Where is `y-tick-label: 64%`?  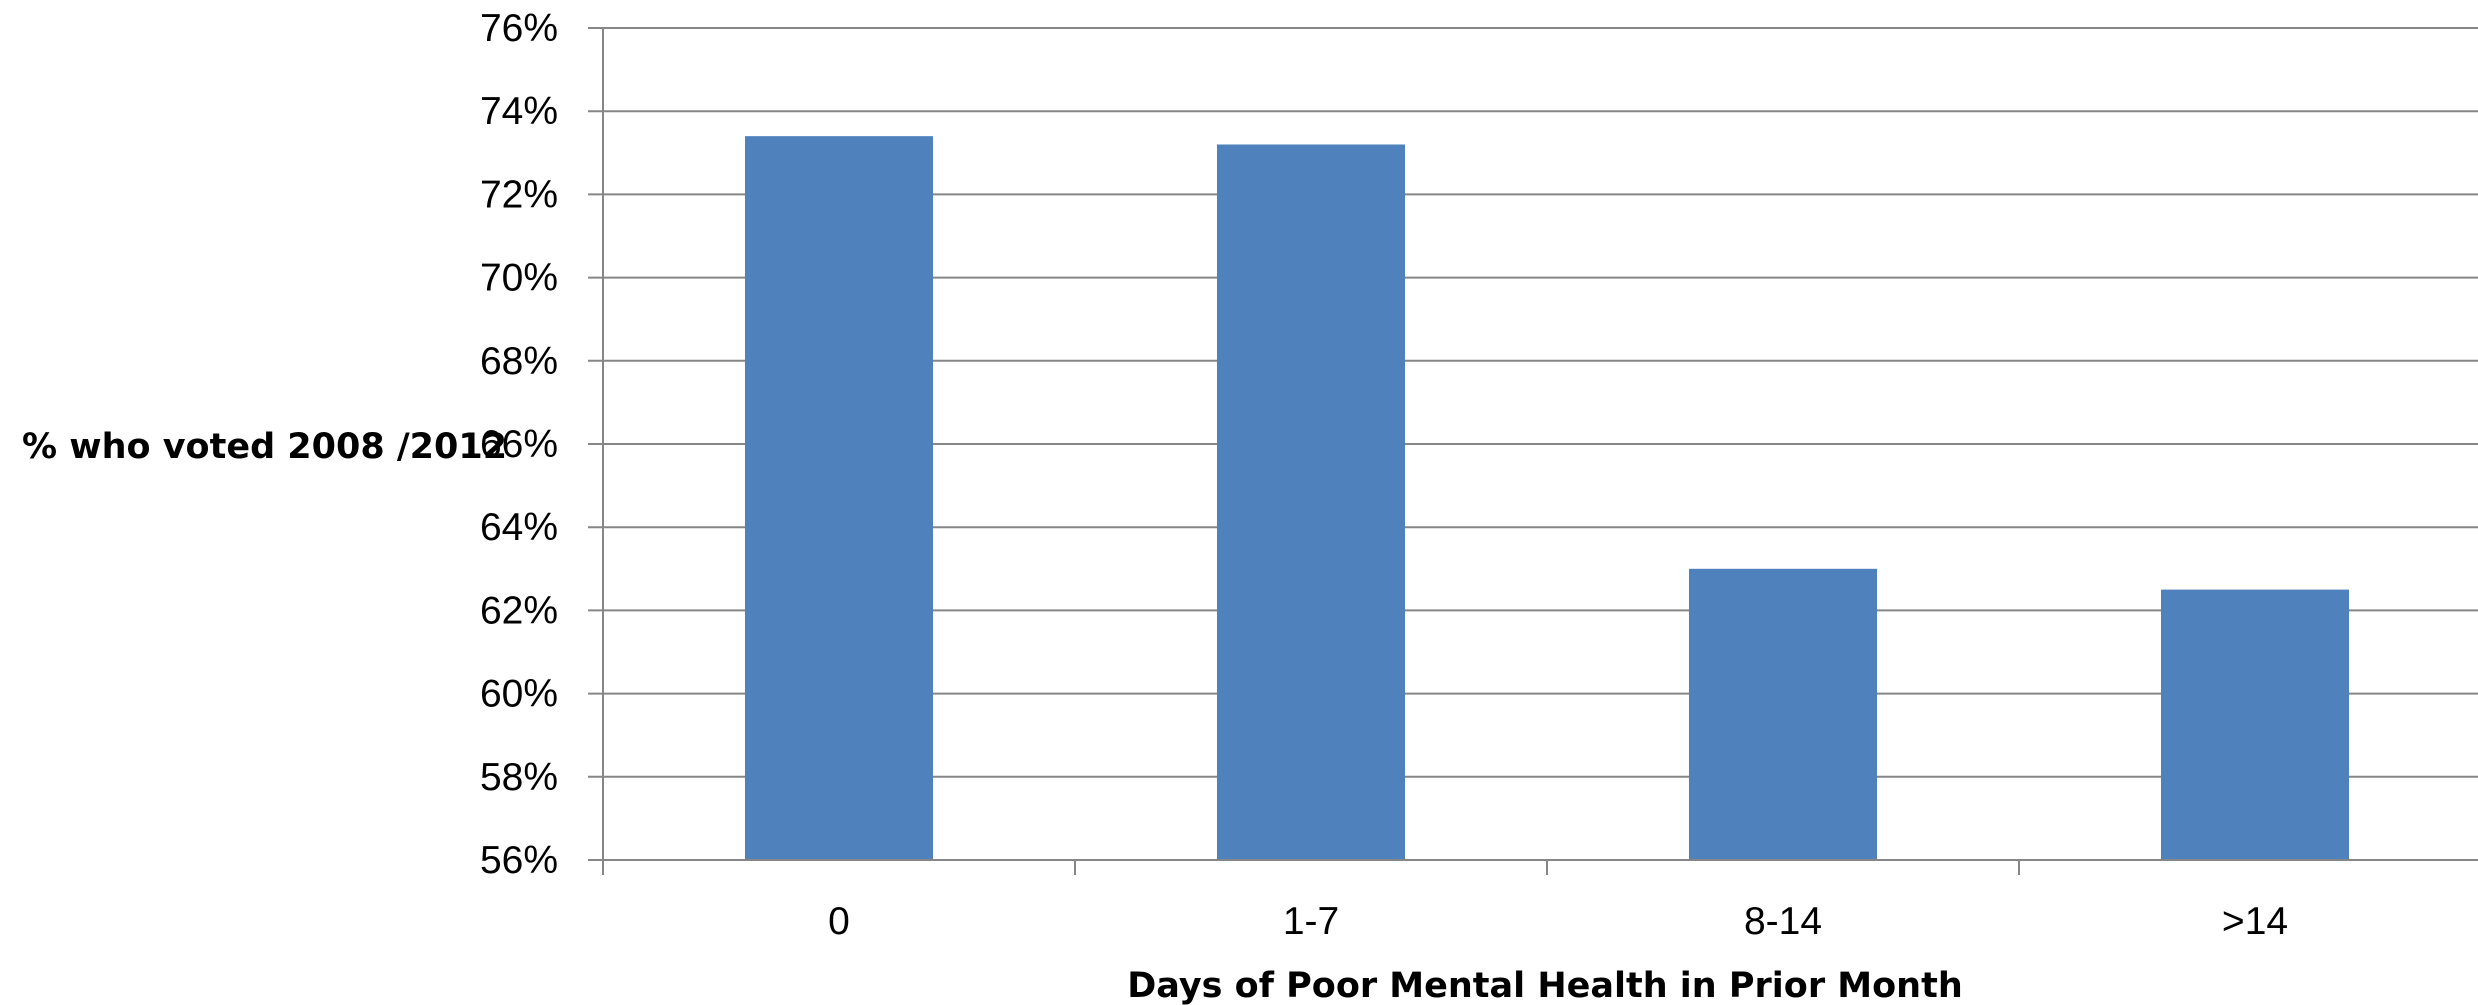 y-tick-label: 64% is located at coordinates (519, 527).